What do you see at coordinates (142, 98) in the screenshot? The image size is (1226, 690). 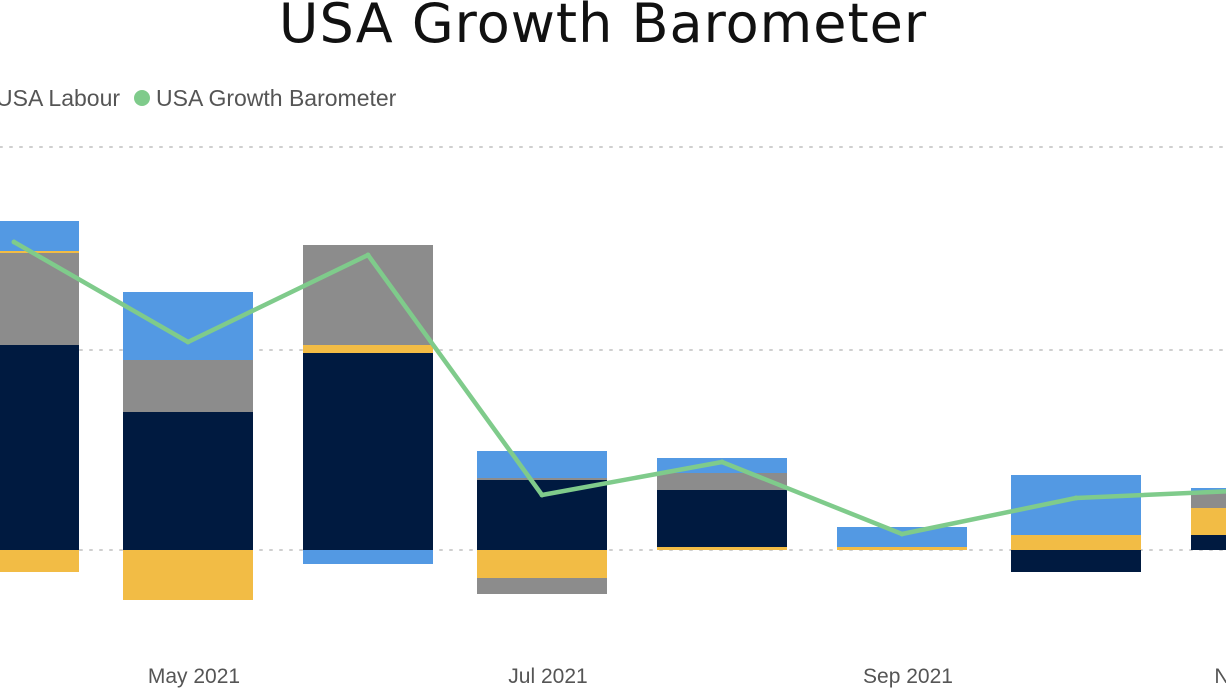 I see `legend-marker-growth-barometer` at bounding box center [142, 98].